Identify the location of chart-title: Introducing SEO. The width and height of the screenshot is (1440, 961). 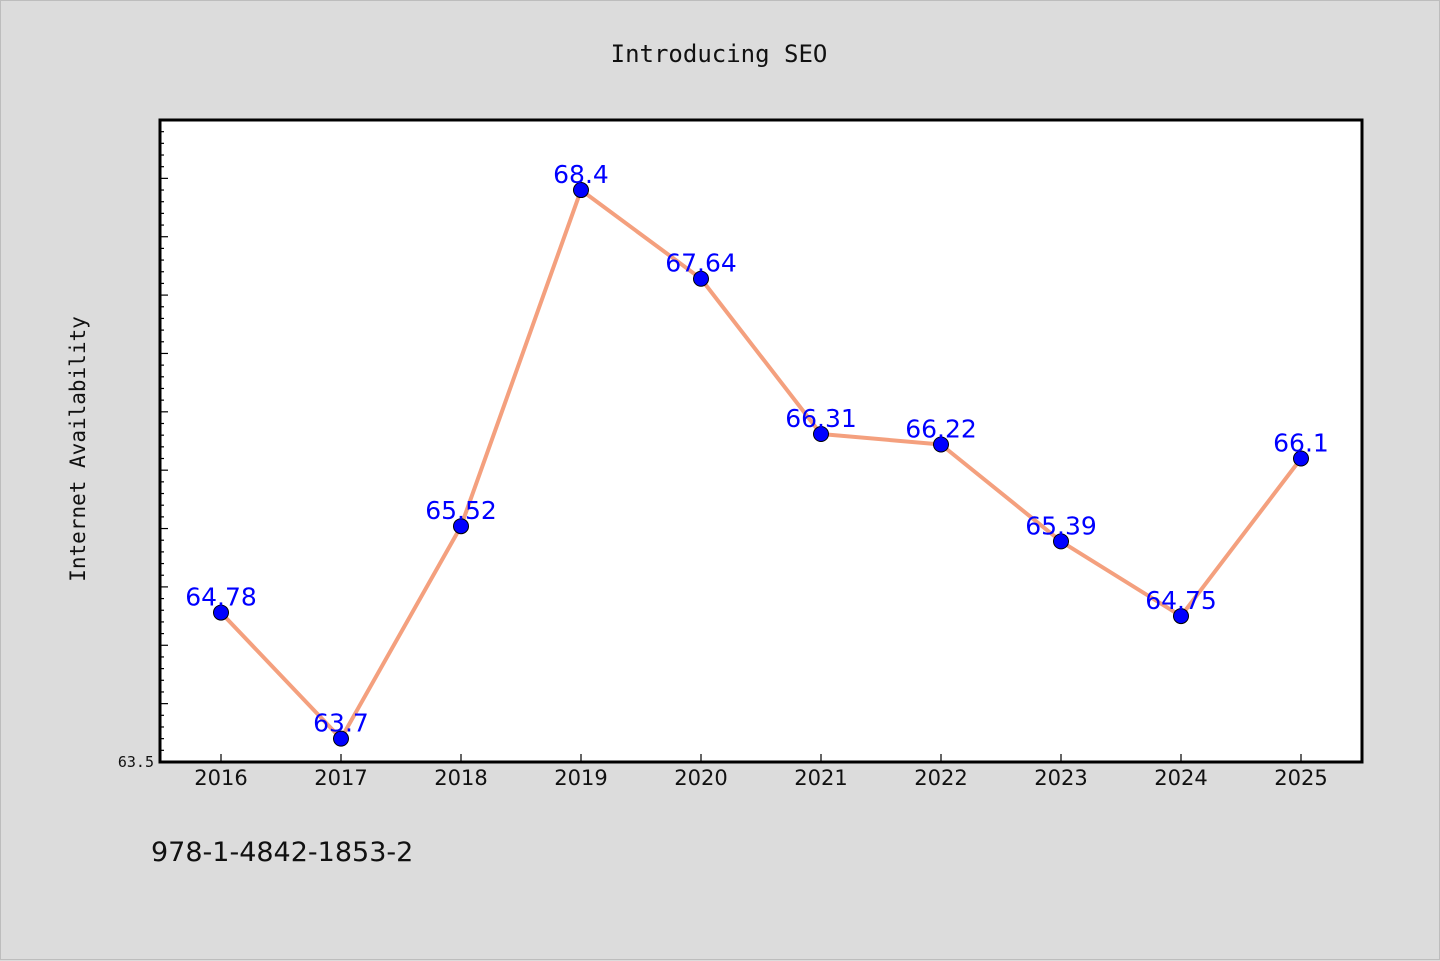
(719, 54).